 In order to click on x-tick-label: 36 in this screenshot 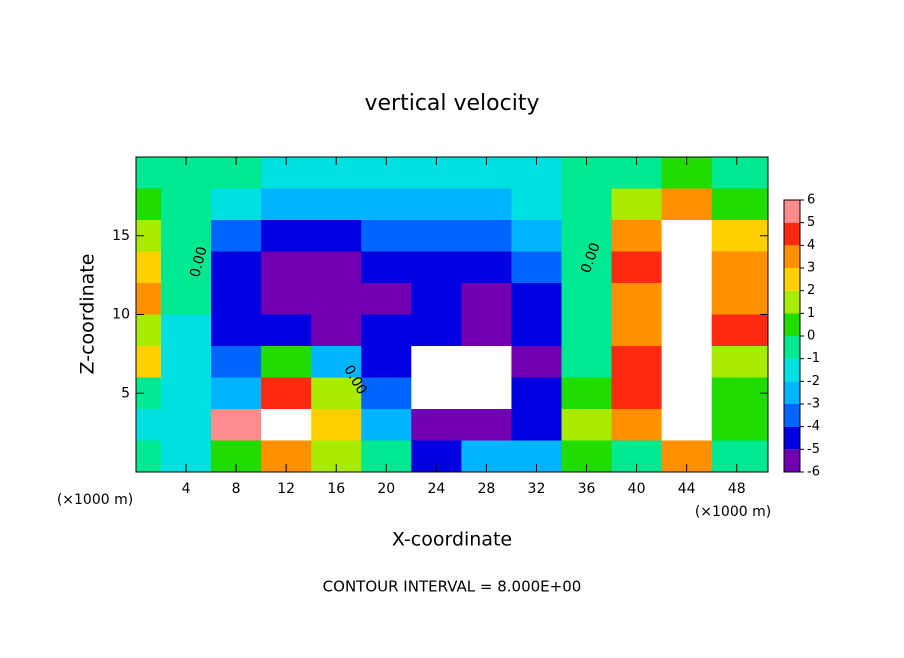, I will do `click(587, 489)`.